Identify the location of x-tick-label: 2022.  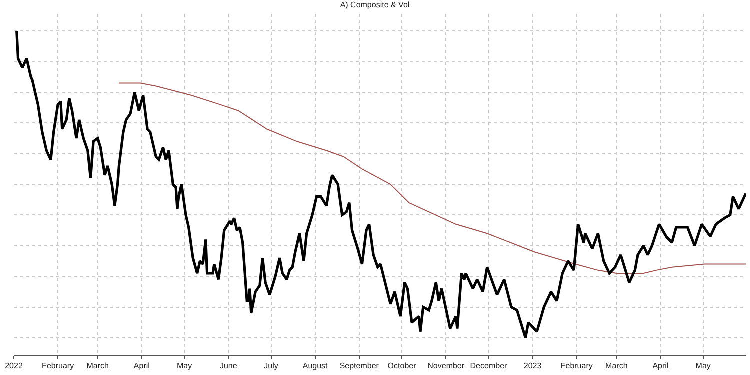
(14, 366).